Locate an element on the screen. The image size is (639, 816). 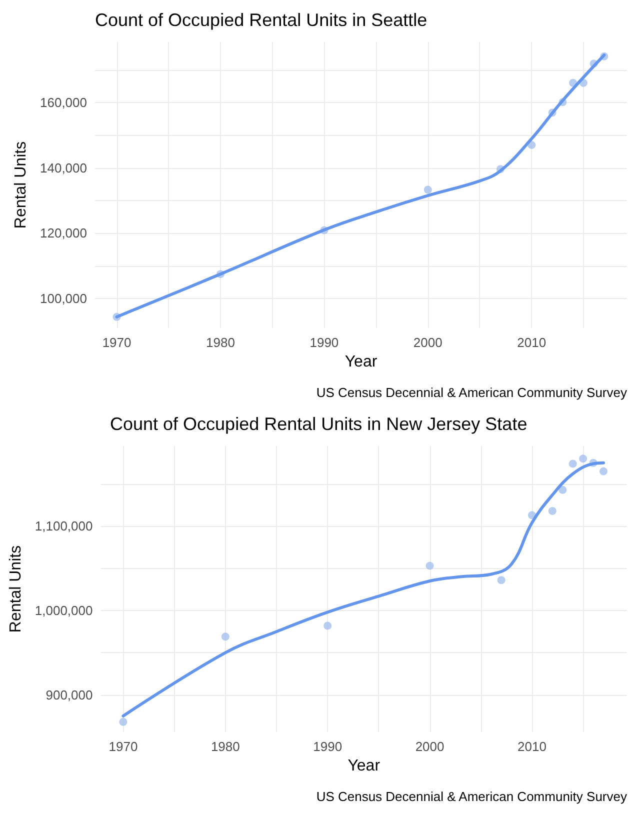
y-tick-label: 120,000 is located at coordinates (63, 233).